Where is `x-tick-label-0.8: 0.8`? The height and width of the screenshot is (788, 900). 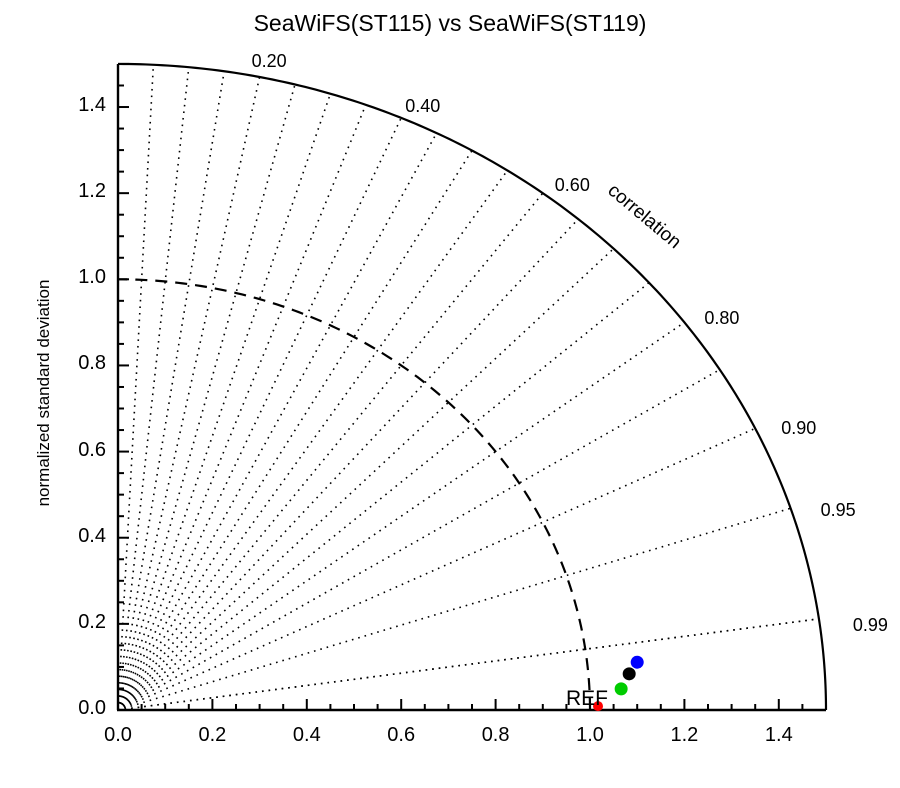 x-tick-label-0.8: 0.8 is located at coordinates (495, 735).